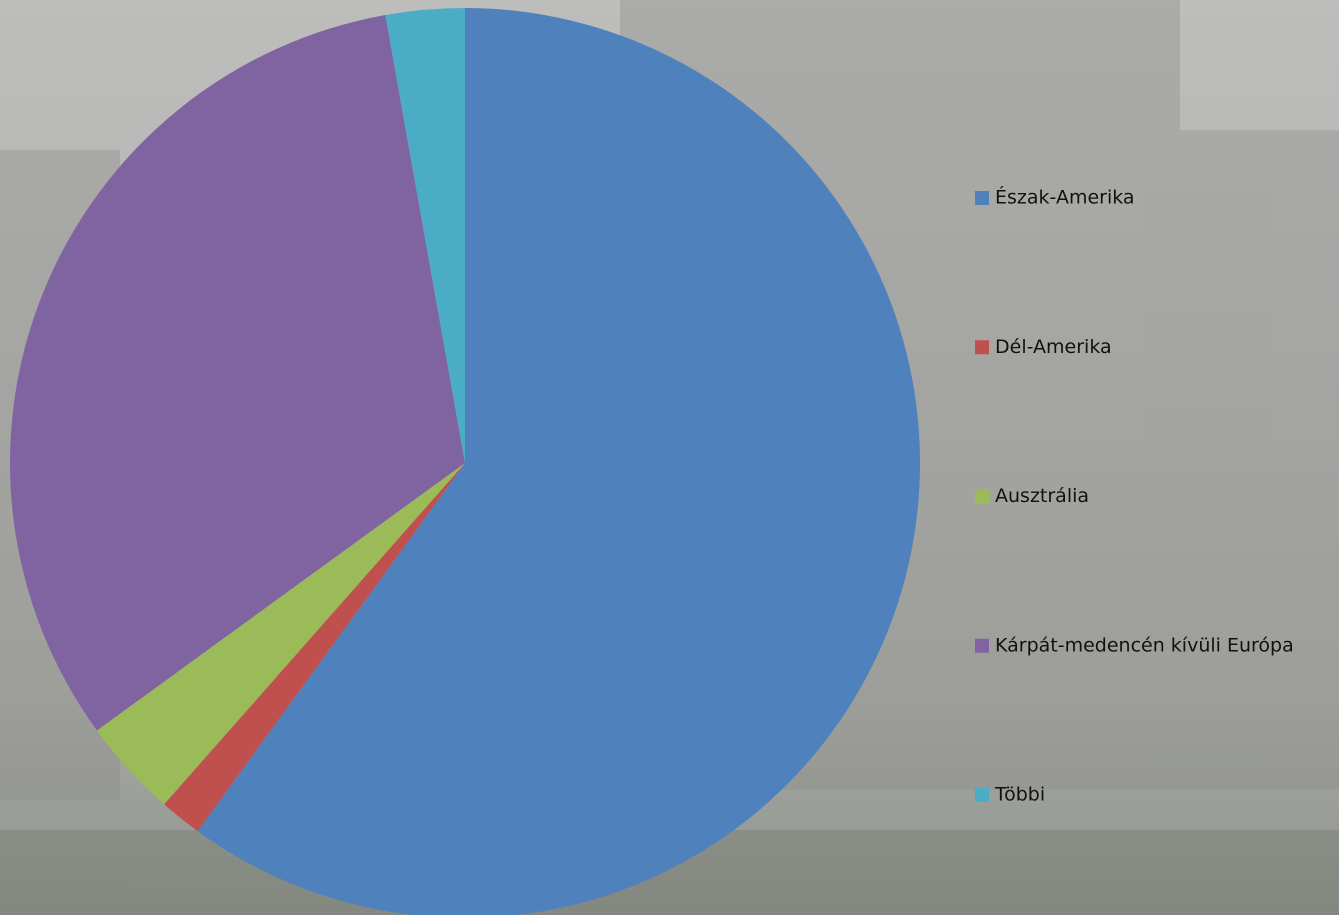 The width and height of the screenshot is (1339, 915). I want to click on legend-label: Többi, so click(1019, 795).